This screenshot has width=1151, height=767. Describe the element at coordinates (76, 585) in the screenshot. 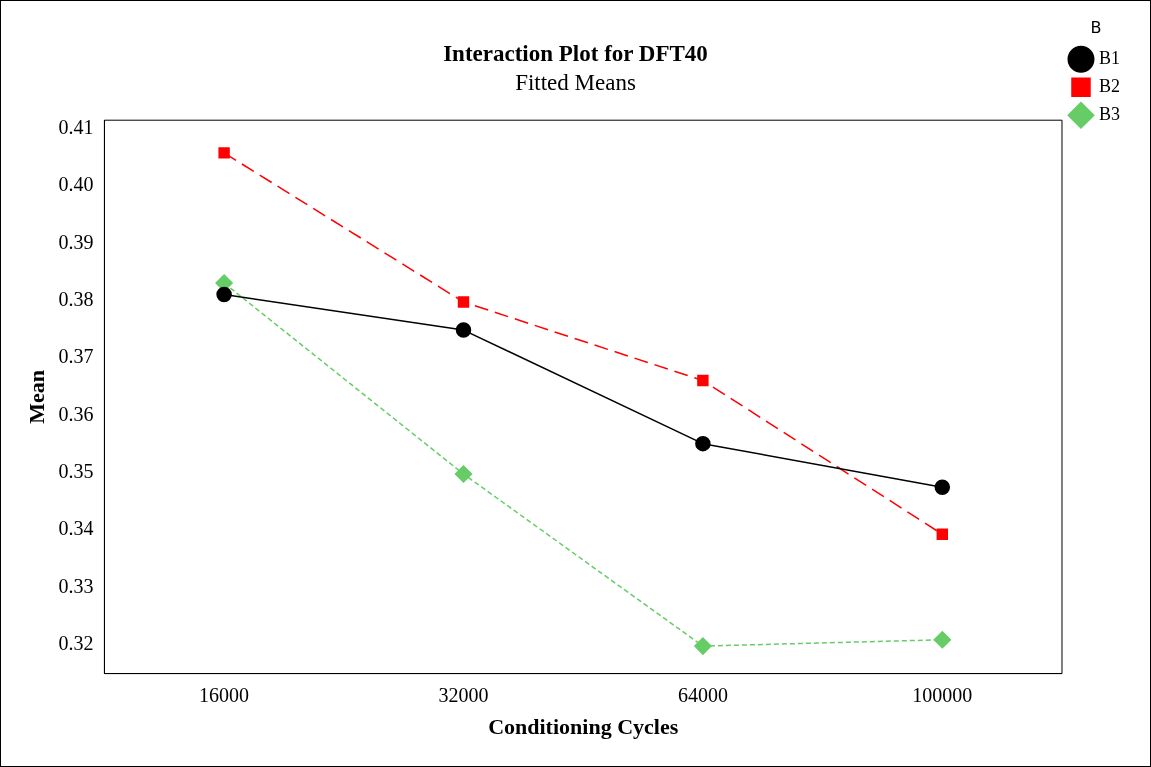

I see `y-tick-label: 0.33` at that location.